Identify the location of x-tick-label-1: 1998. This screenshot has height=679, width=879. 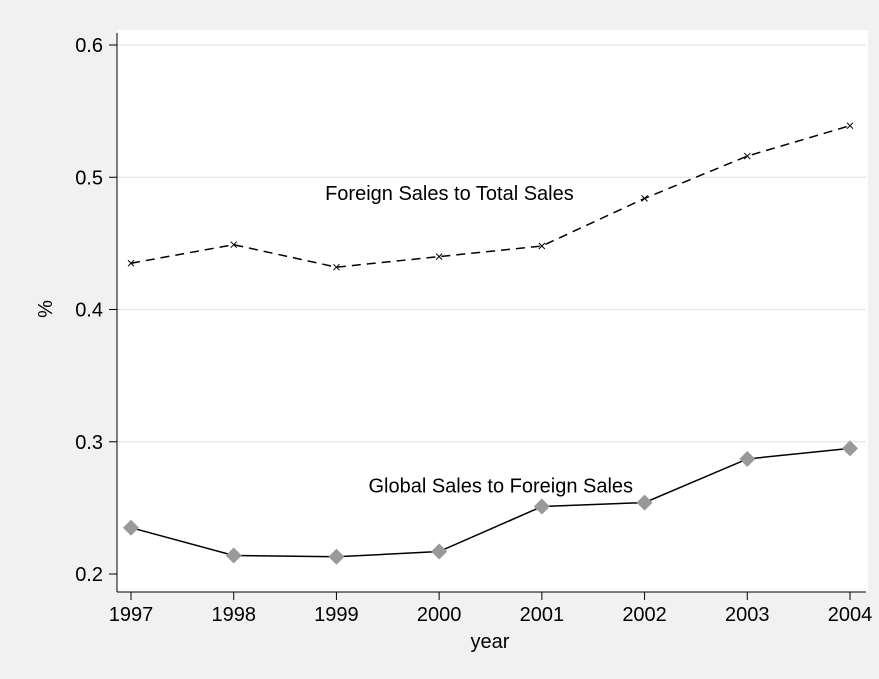
(233, 615).